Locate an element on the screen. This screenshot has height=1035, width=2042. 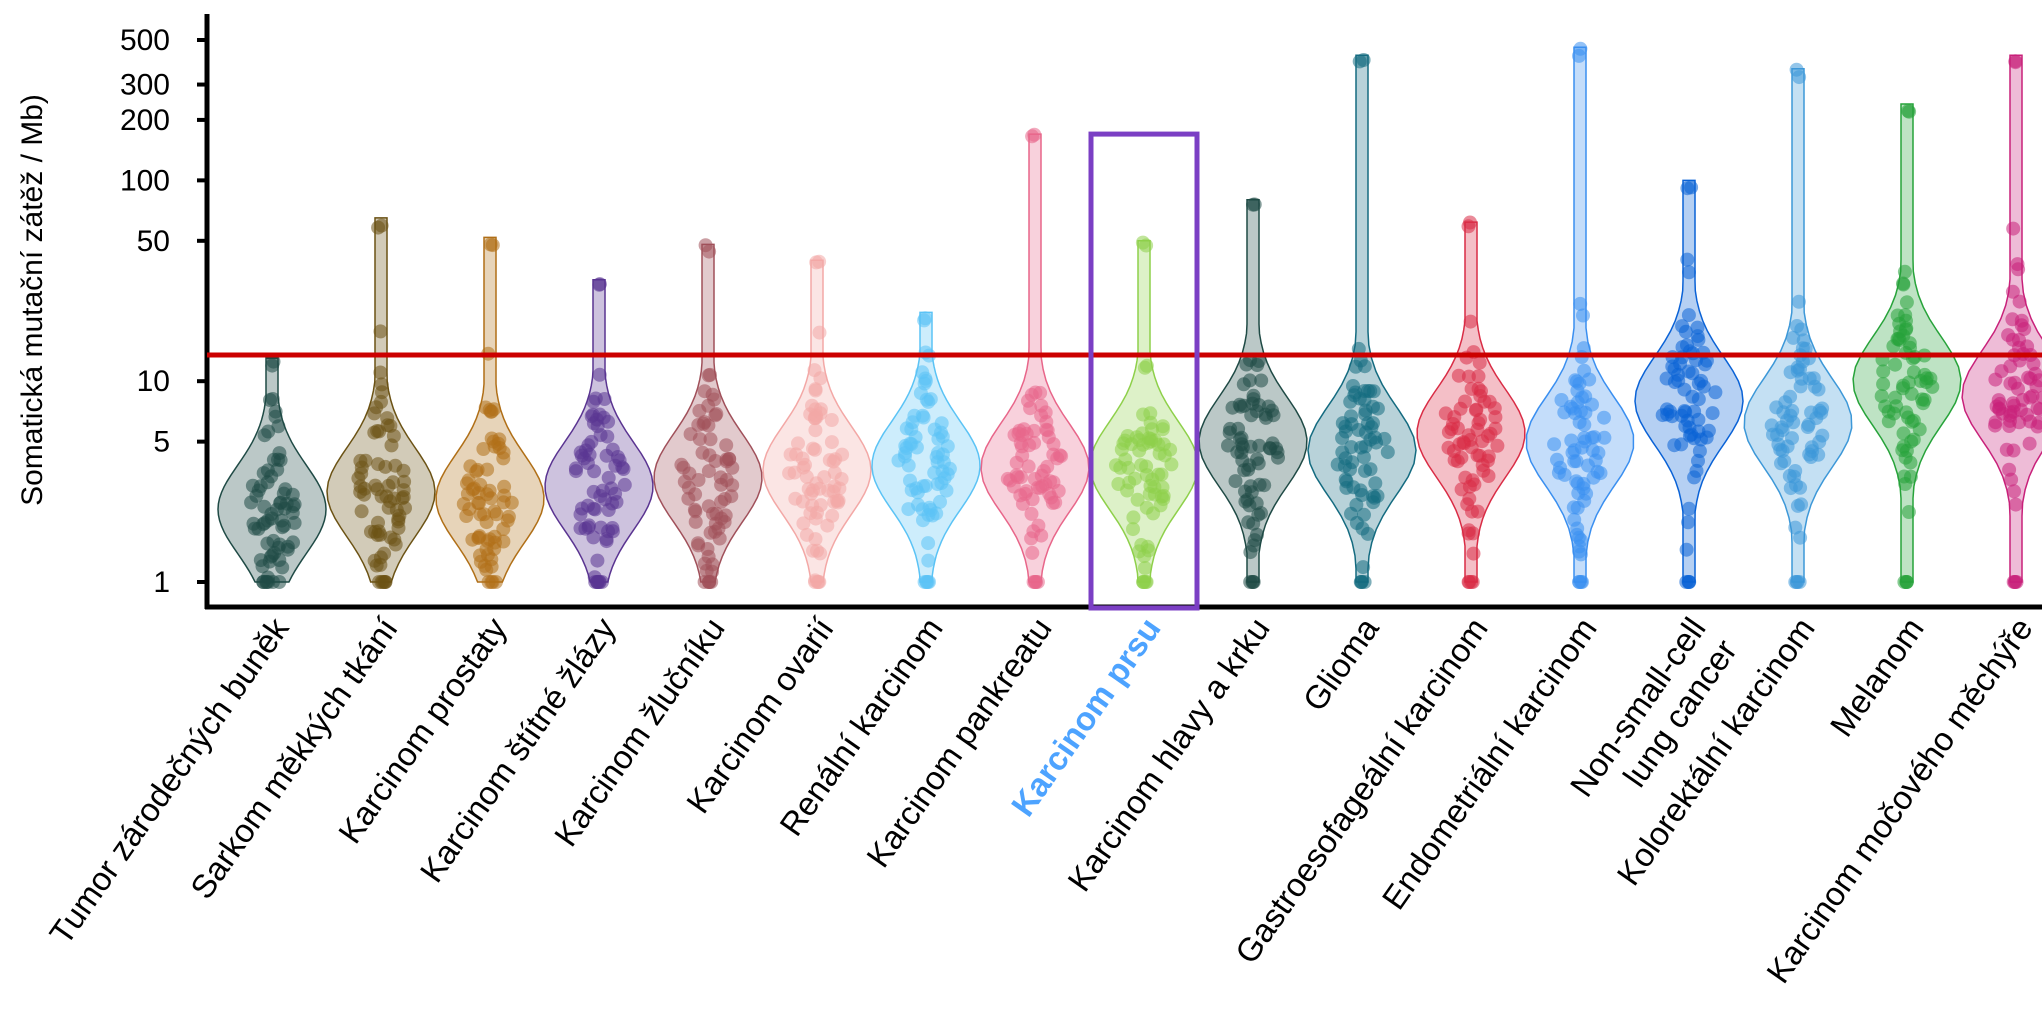
y-tick-label: 10 is located at coordinates (153, 381).